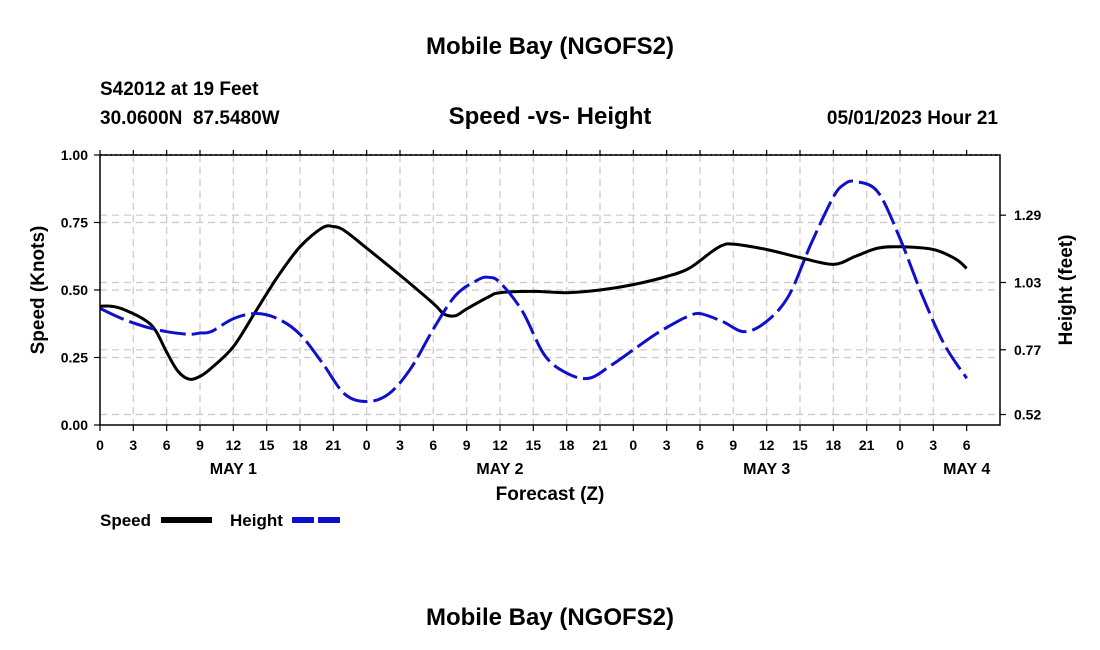 This screenshot has width=1100, height=650. I want to click on y-tick-label-right: 1.29, so click(1027, 215).